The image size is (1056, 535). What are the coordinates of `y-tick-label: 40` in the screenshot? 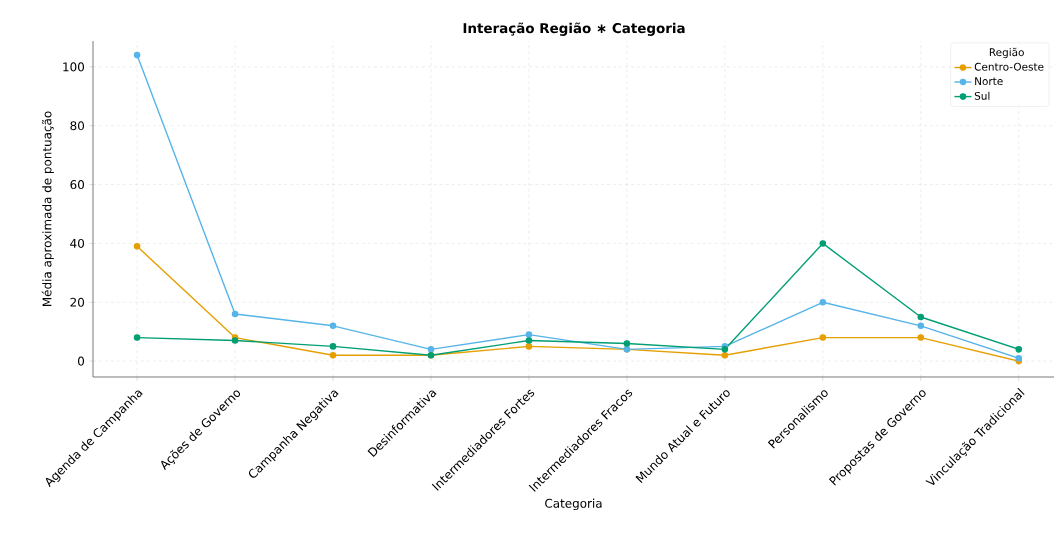 It's located at (77, 243).